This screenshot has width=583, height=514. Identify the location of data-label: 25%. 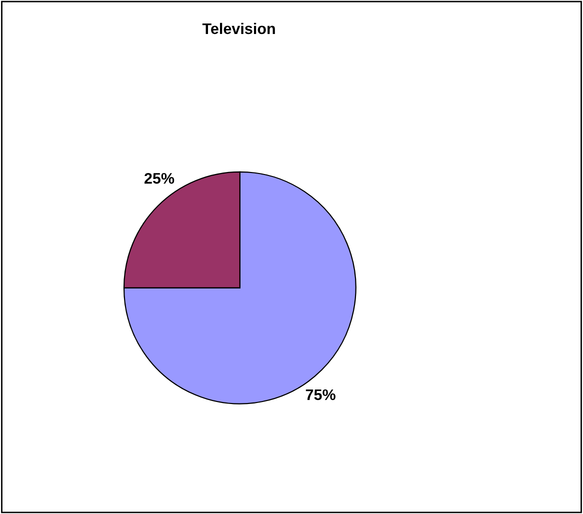
(159, 178).